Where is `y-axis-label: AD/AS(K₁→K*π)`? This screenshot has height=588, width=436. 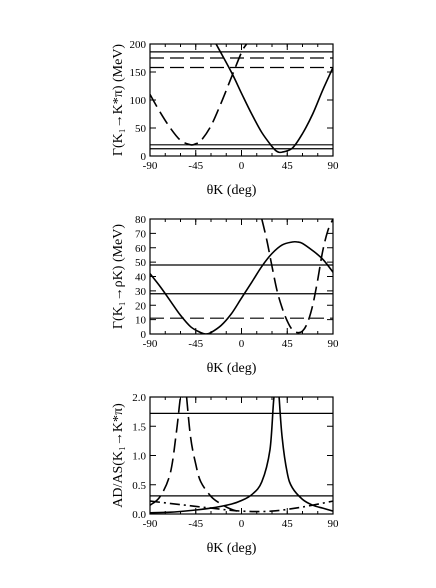 y-axis-label: AD/AS(K₁→K*π) is located at coordinates (118, 455).